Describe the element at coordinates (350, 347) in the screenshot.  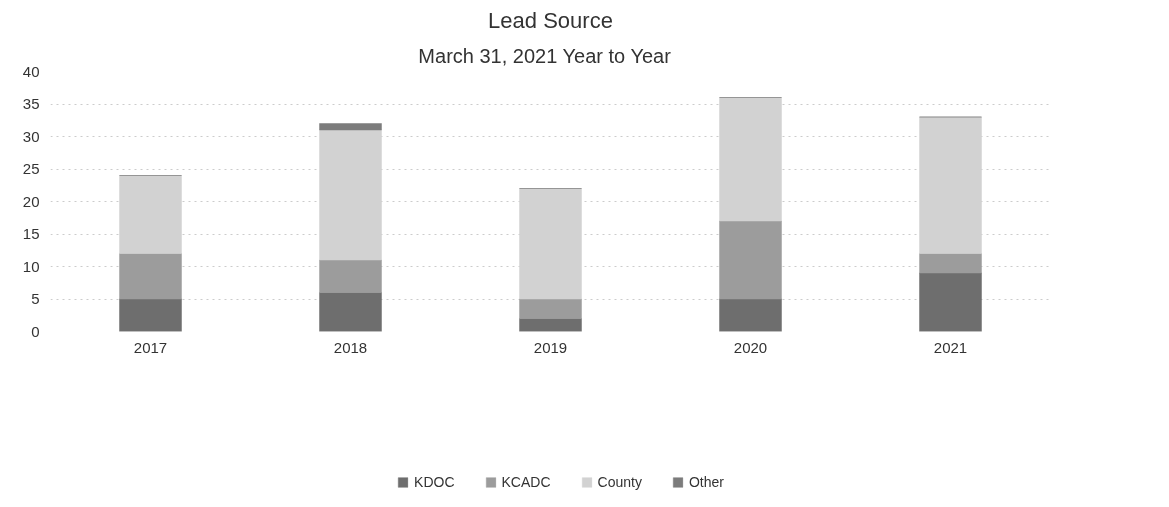
I see `x-tick-label: 2018` at that location.